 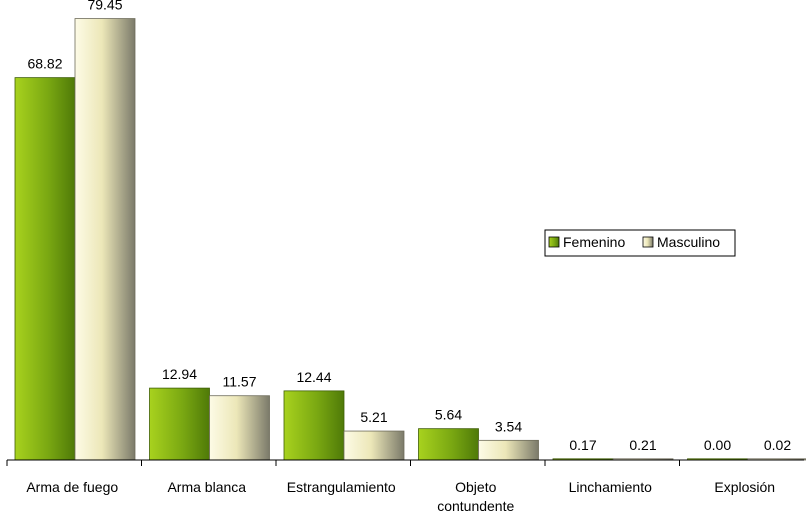 What do you see at coordinates (313, 377) in the screenshot?
I see `data-label-femenino-2: 12.44` at bounding box center [313, 377].